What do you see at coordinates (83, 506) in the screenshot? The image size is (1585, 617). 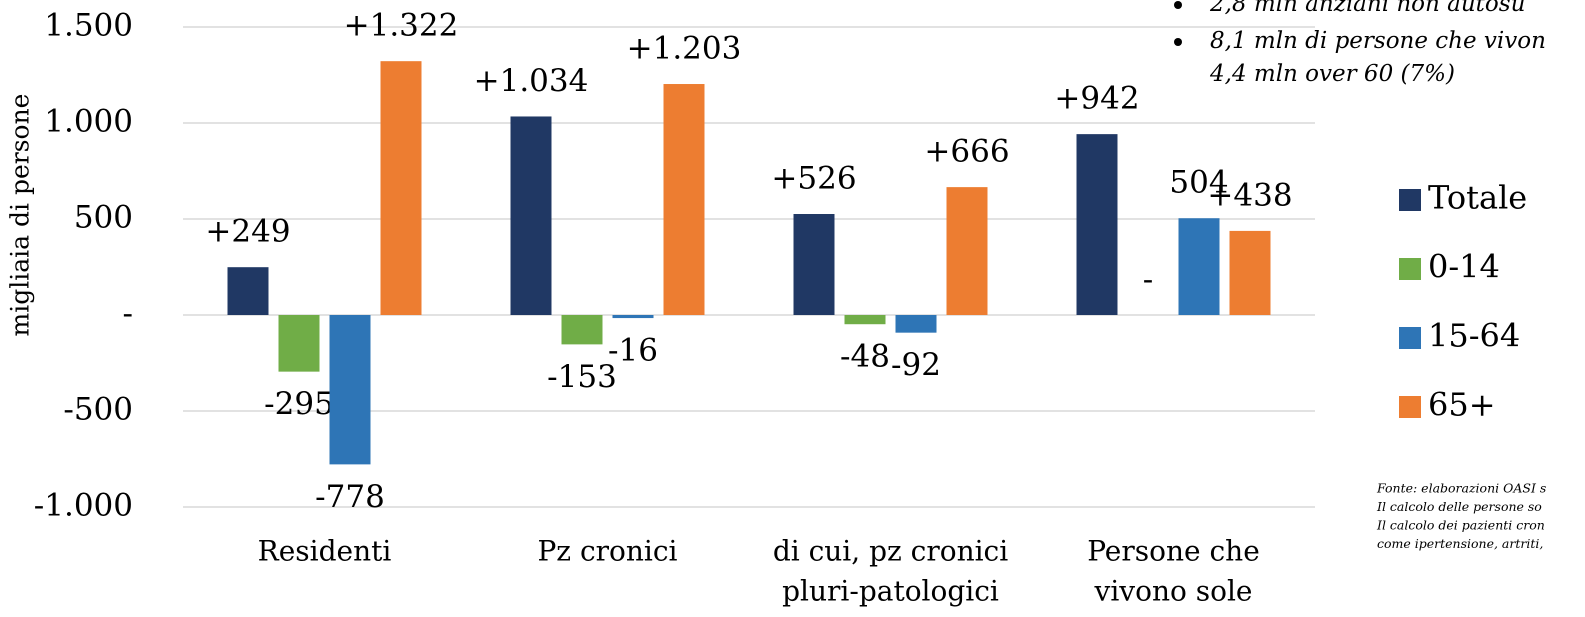 I see `y-tick-label: -1.000` at bounding box center [83, 506].